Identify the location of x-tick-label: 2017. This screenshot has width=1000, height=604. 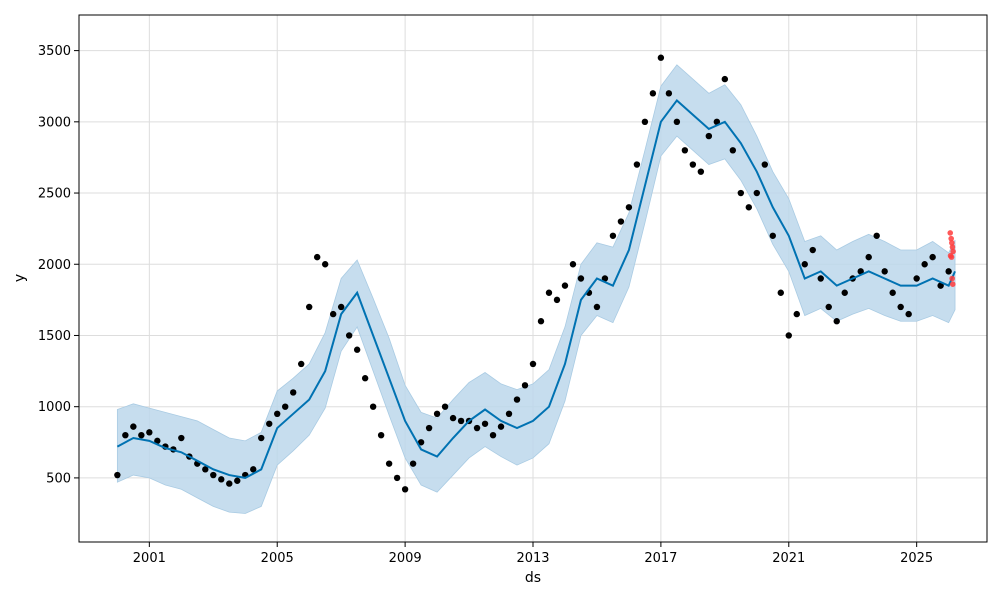
(660, 558).